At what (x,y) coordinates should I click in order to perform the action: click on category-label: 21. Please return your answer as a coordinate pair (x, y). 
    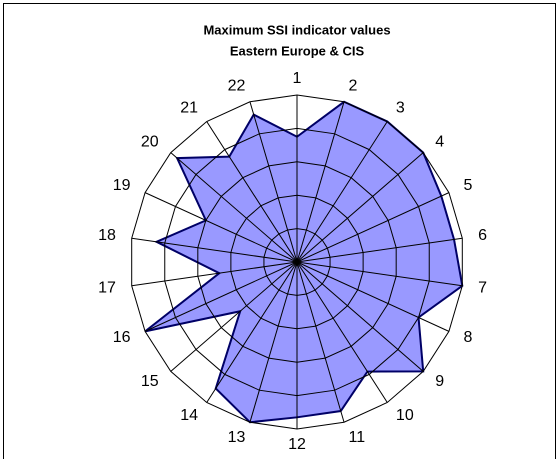
    Looking at the image, I should click on (189, 107).